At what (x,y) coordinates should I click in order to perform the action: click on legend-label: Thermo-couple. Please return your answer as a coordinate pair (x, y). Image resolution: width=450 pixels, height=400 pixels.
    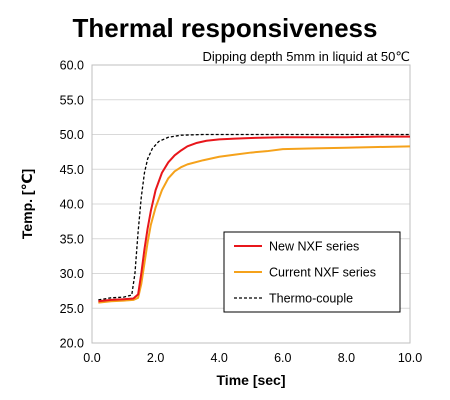
    Looking at the image, I should click on (311, 299).